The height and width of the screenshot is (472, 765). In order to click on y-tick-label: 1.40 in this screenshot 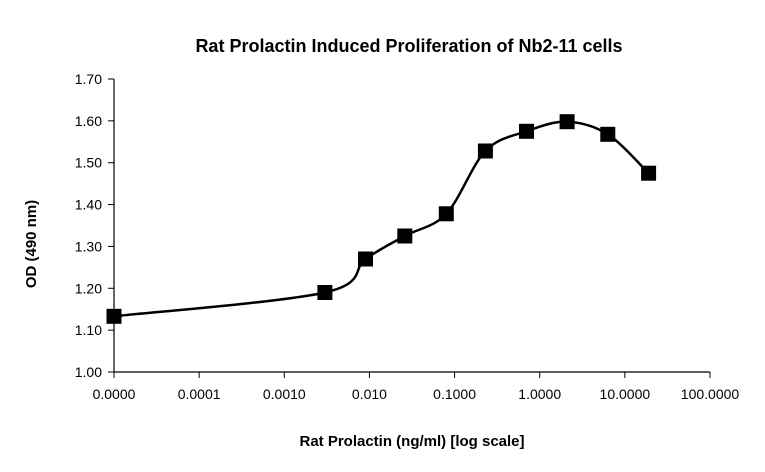, I will do `click(88, 205)`.